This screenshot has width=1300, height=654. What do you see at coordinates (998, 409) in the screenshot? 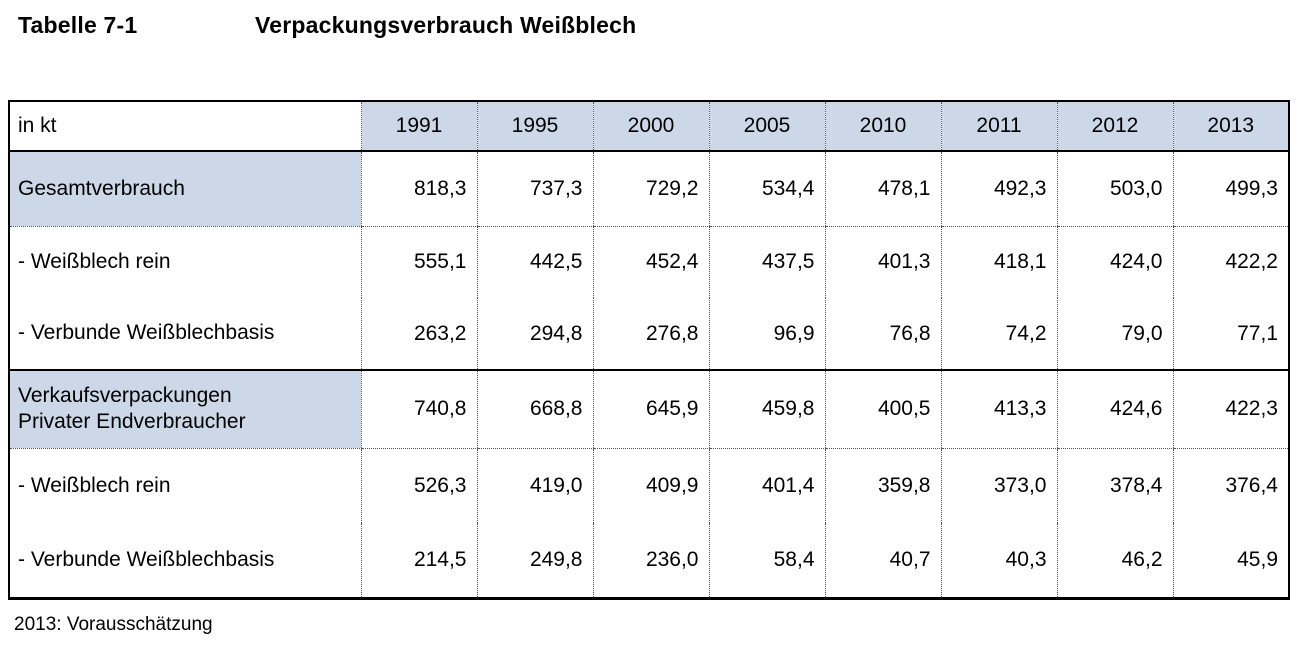
I see `value-cell: 413,3` at bounding box center [998, 409].